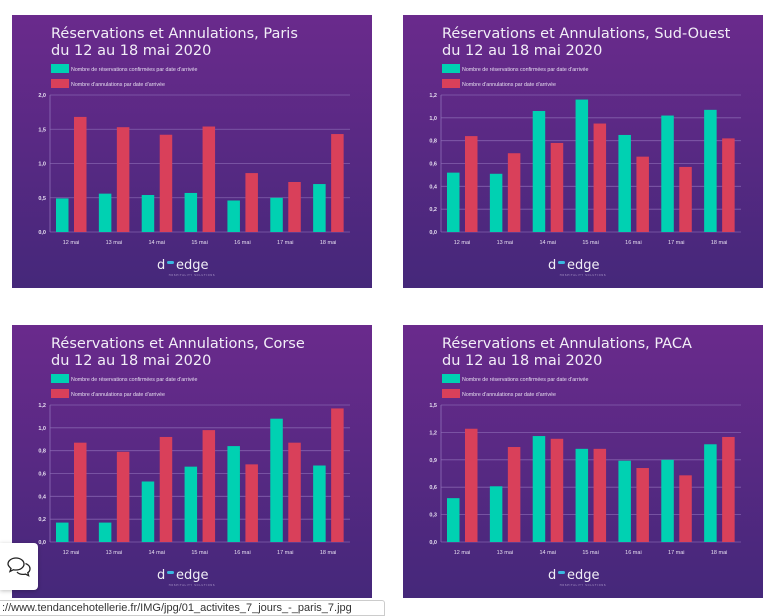 This screenshot has width=777, height=616. Describe the element at coordinates (19, 566) in the screenshot. I see `chat-button` at that location.